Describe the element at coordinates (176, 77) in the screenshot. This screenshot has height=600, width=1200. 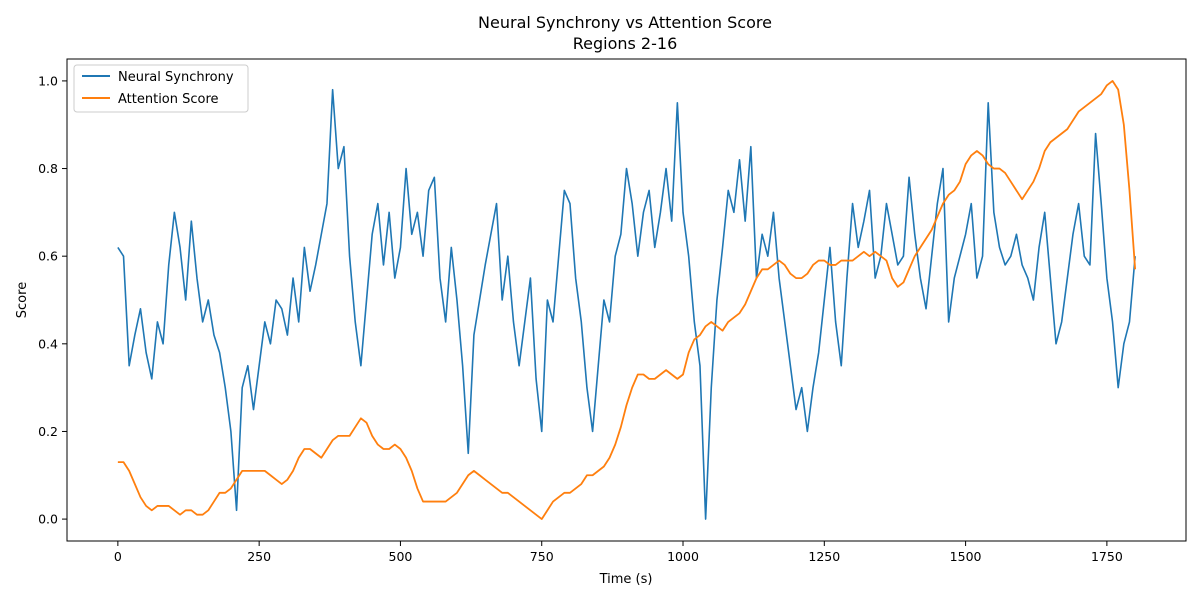
I see `legend-label-neural-synchrony: Neural Synchrony` at that location.